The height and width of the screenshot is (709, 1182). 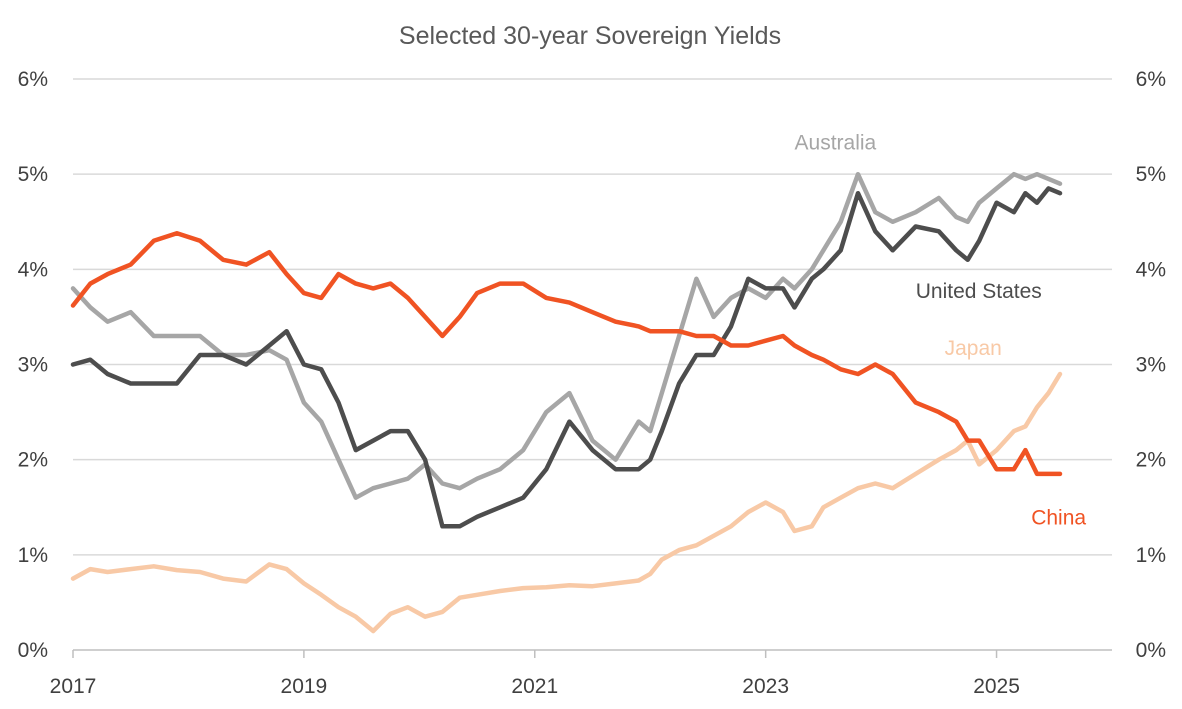 I want to click on y-axis-right: 0% 1% 2% 3% 4% 5% 6%, so click(x=1151, y=365).